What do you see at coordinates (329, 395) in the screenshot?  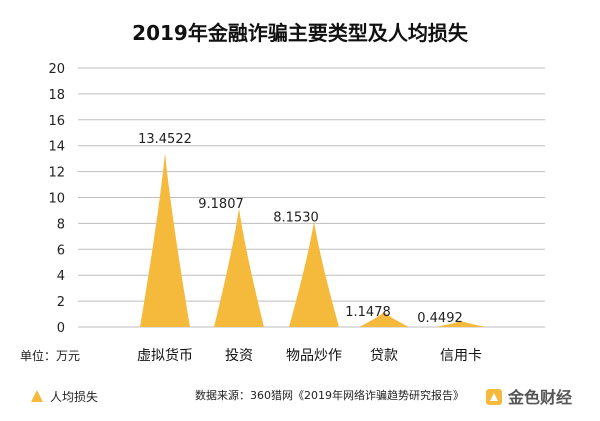 I see `source-note: 数据来源：360猎网《2019年网络诈骗趋势研究报告》` at bounding box center [329, 395].